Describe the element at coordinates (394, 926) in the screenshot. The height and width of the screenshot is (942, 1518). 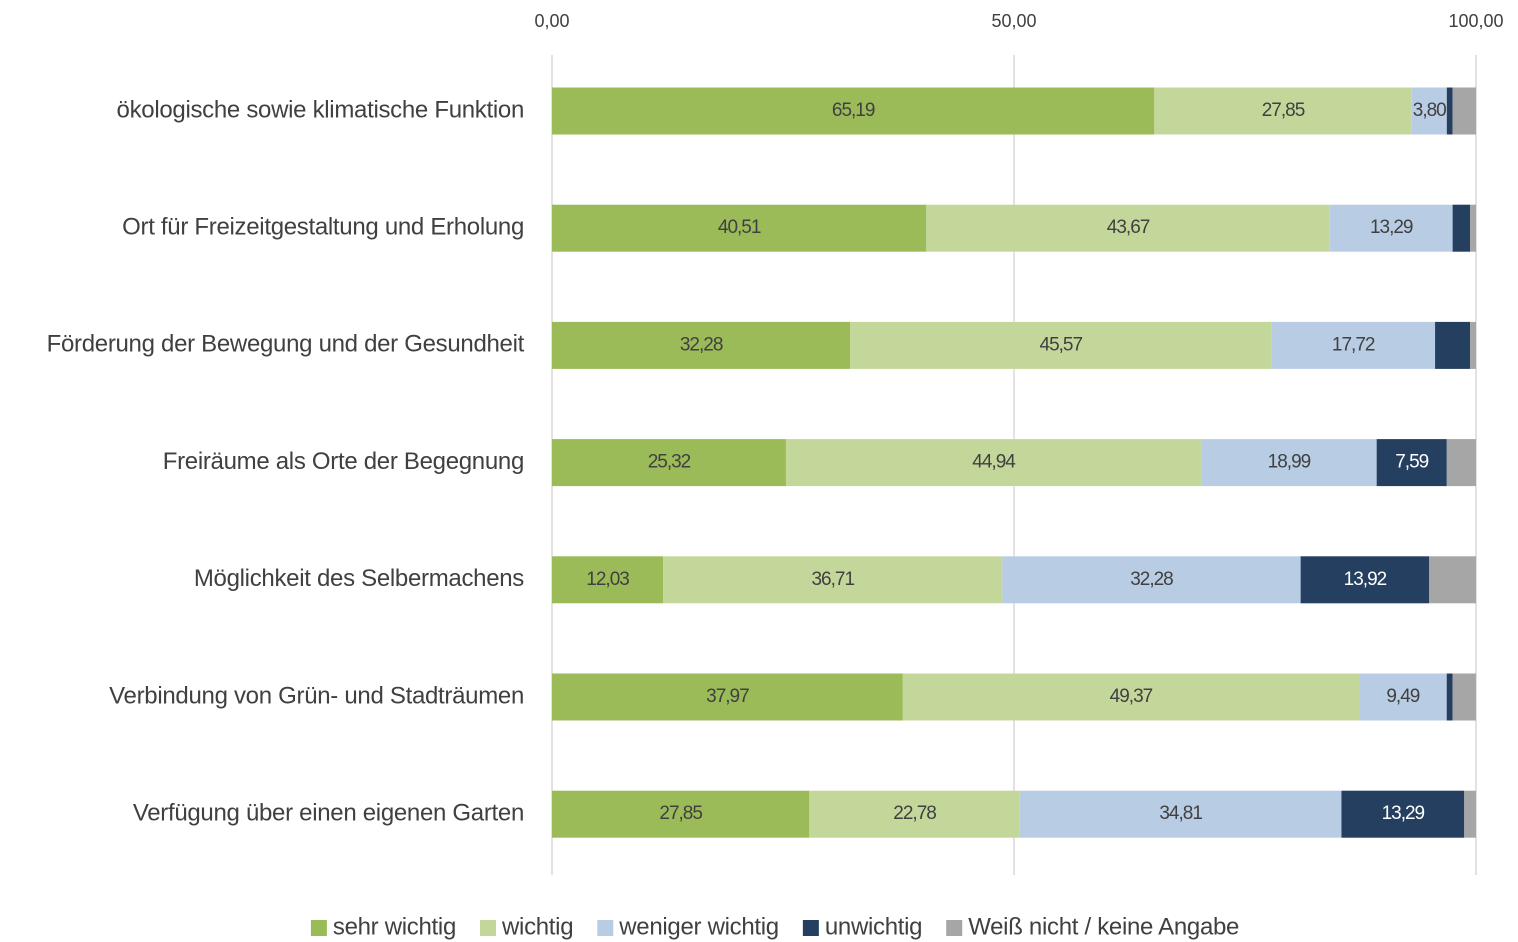
I see `legend-label: sehr wichtig` at that location.